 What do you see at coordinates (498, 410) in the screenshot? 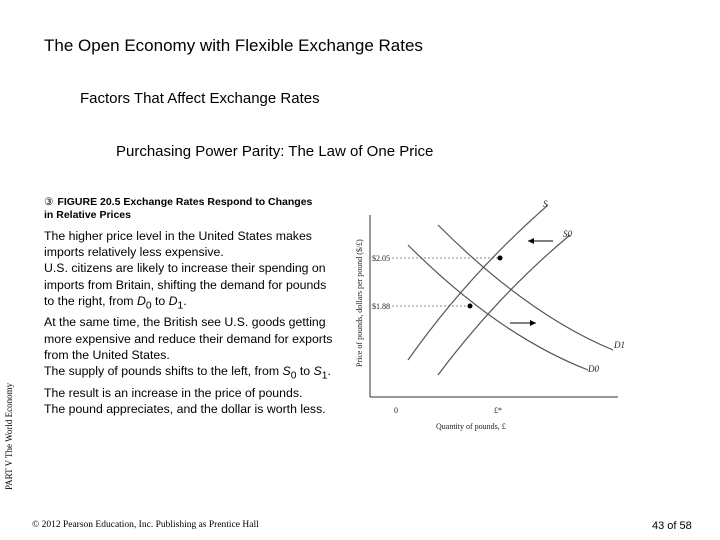
I see `x-tick-label: £*` at bounding box center [498, 410].